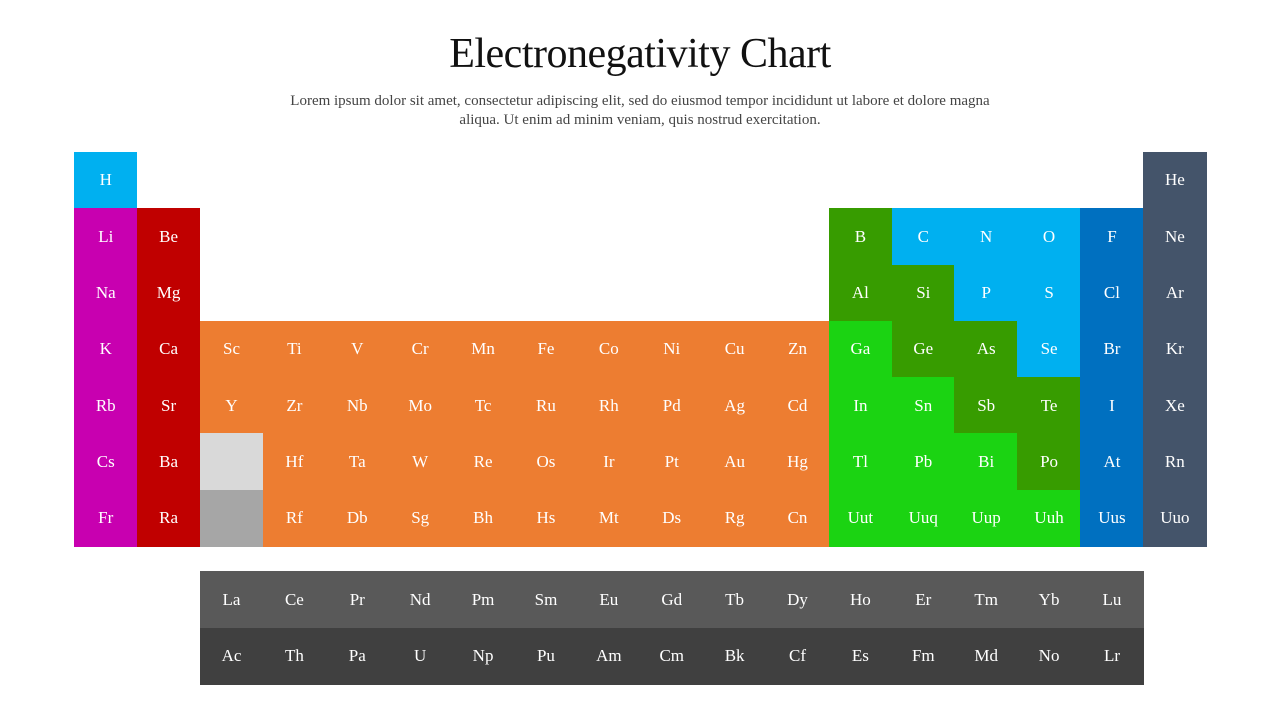 This screenshot has width=1280, height=720. What do you see at coordinates (1112, 293) in the screenshot?
I see `element-cl: Cl` at bounding box center [1112, 293].